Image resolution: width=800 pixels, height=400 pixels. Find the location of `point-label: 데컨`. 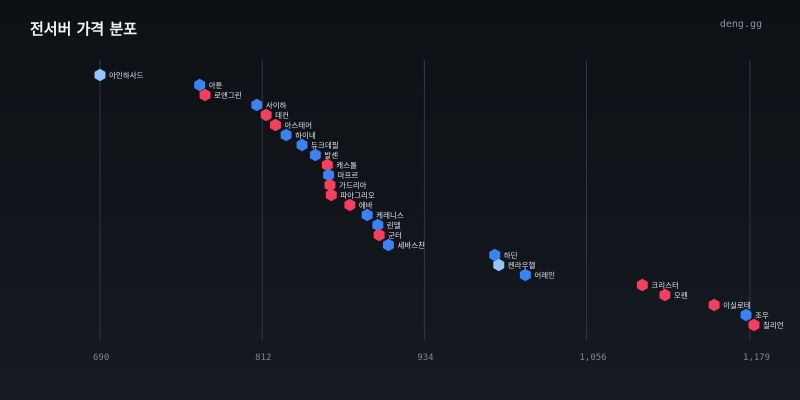

point-label: 데컨 is located at coordinates (282, 115).